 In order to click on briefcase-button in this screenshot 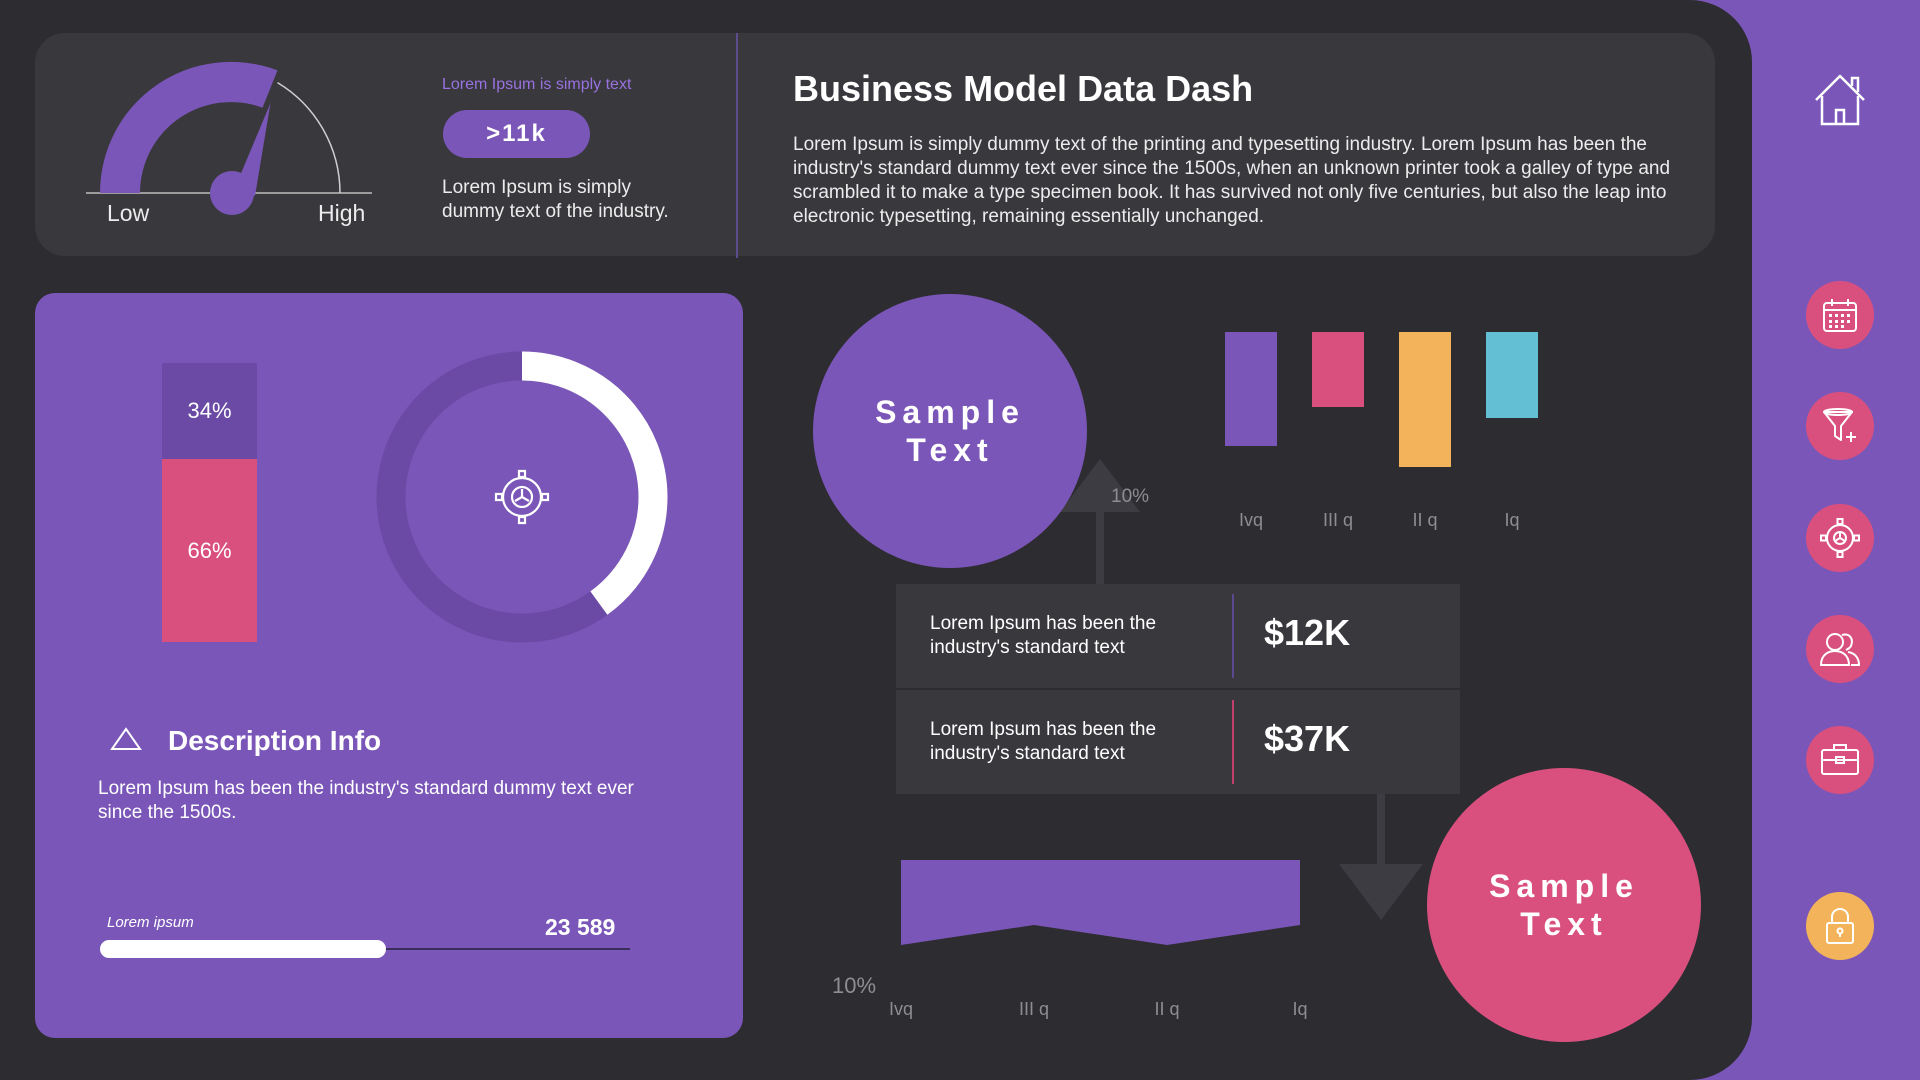, I will do `click(1840, 760)`.